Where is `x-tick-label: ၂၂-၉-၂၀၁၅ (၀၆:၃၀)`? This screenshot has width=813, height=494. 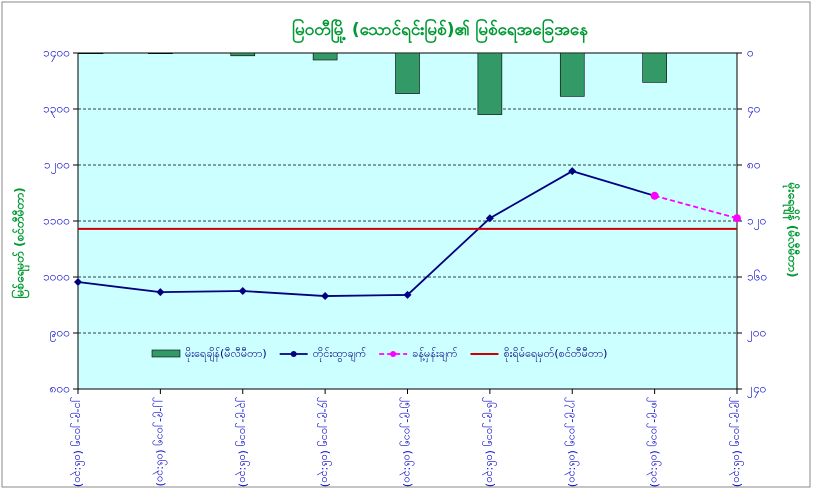
x-tick-label: ၂၂-၉-၂၀၁၅ (၀၆:၃၀) is located at coordinates (159, 441).